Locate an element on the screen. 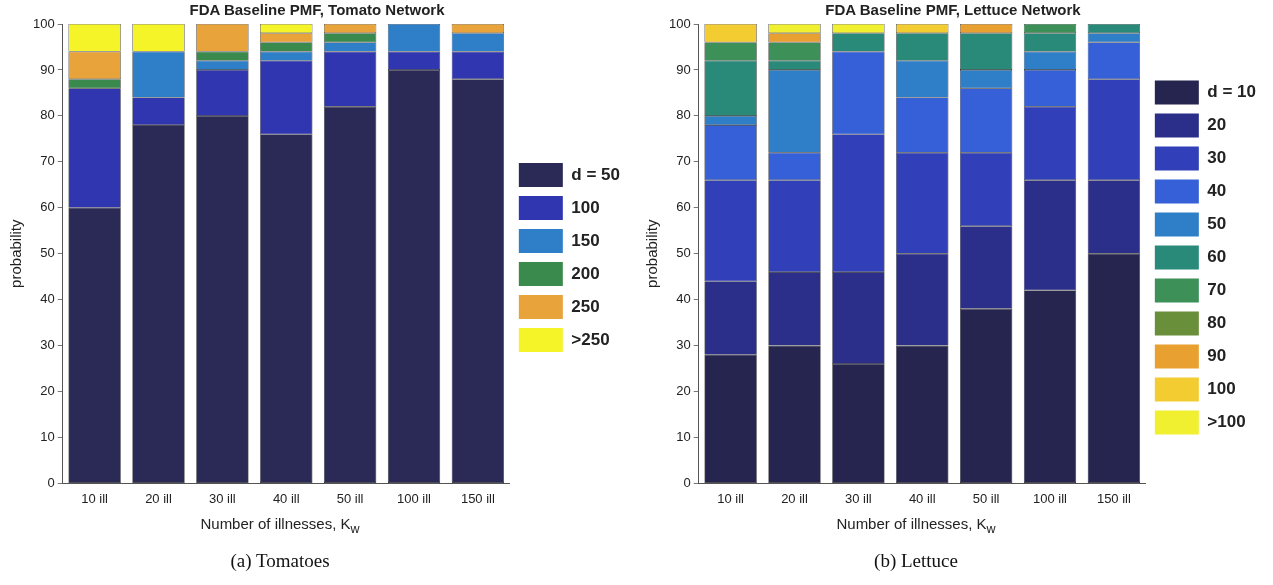  legend-label: 250 is located at coordinates (585, 306).